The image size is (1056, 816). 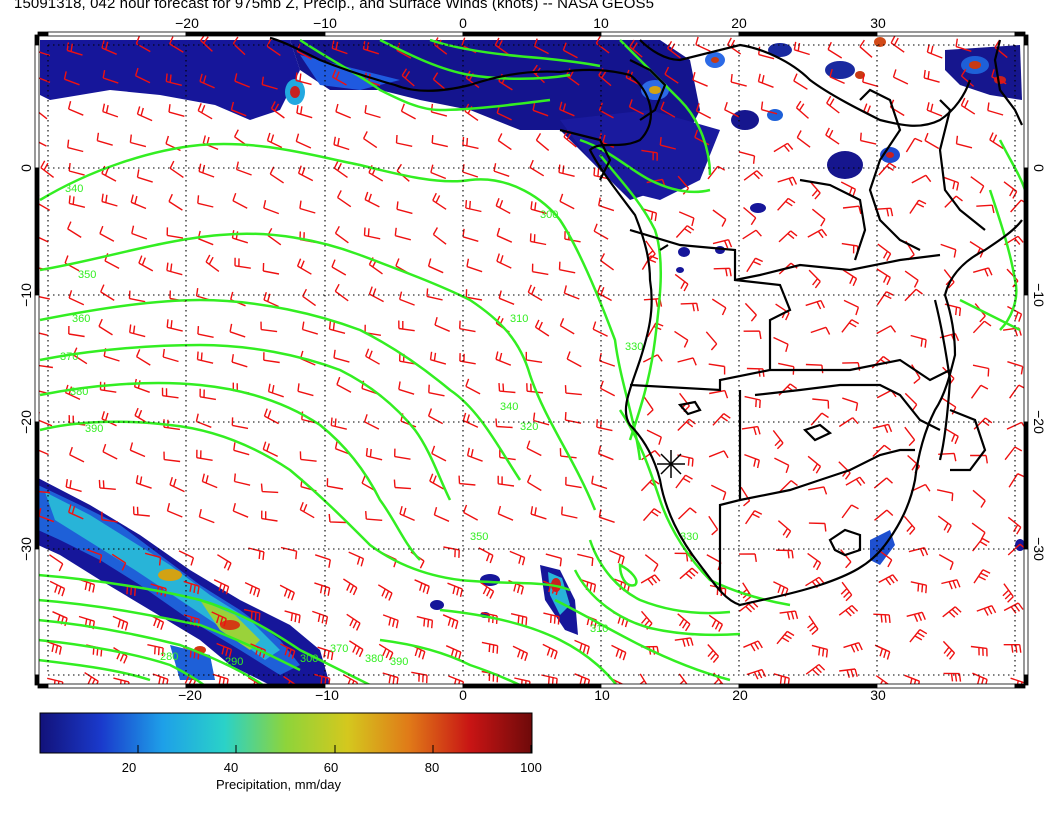 What do you see at coordinates (26, 549) in the screenshot?
I see `left-lat-label: −30` at bounding box center [26, 549].